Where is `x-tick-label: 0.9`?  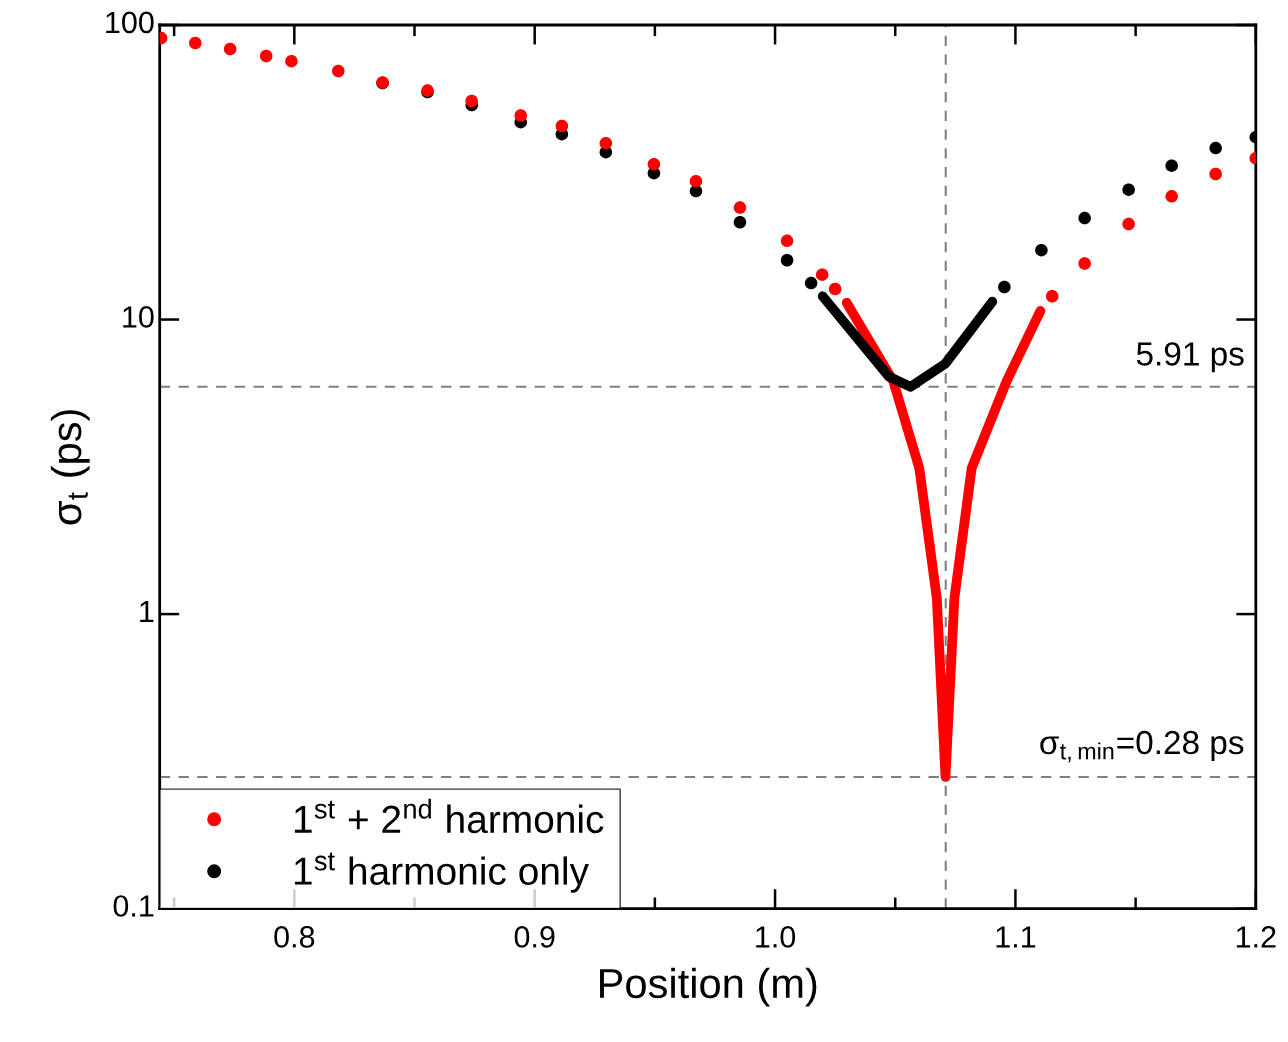
x-tick-label: 0.9 is located at coordinates (534, 937).